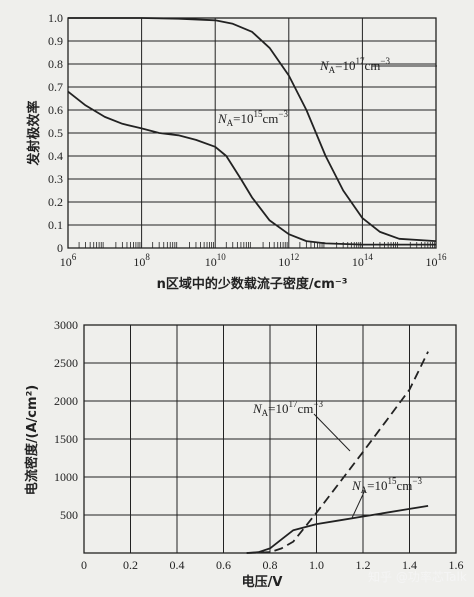 This screenshot has width=474, height=597. What do you see at coordinates (177, 565) in the screenshot?
I see `x-tick-label: 0.4` at bounding box center [177, 565].